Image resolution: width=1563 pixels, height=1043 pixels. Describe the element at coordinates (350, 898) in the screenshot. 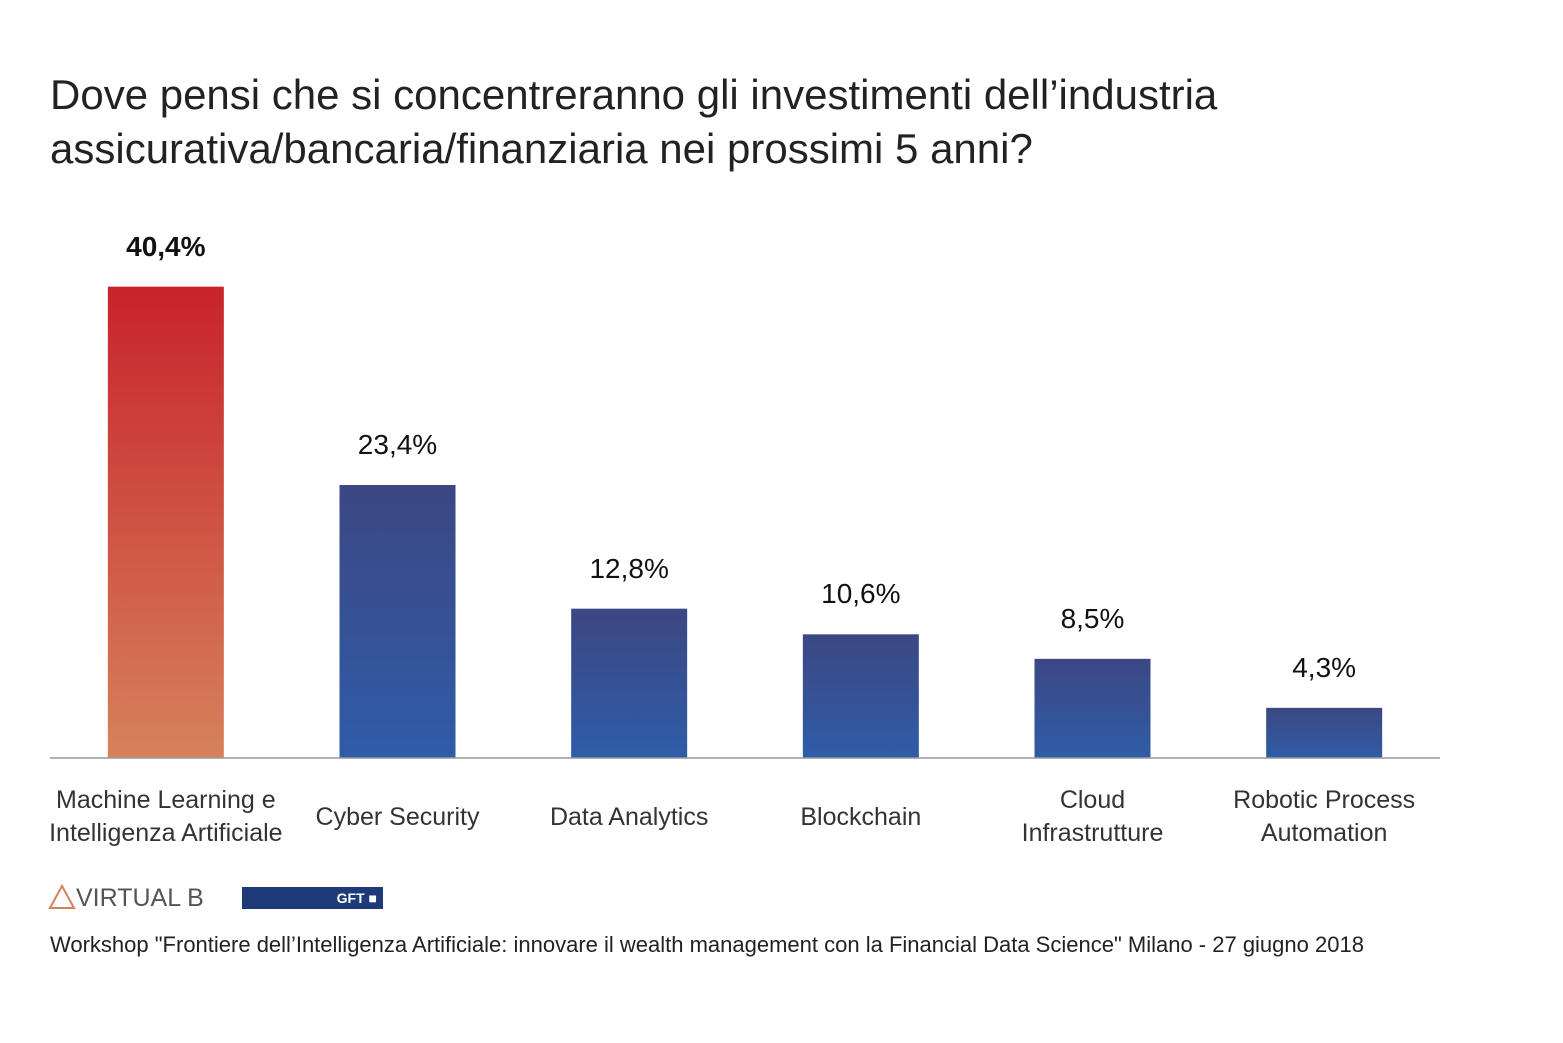

I see `logo-text: GFT` at that location.